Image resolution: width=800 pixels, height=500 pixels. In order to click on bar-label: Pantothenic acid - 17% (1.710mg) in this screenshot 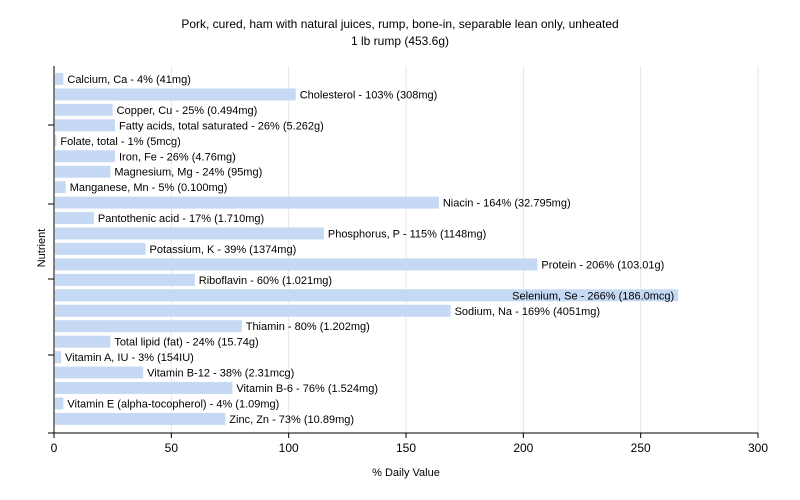, I will do `click(181, 219)`.